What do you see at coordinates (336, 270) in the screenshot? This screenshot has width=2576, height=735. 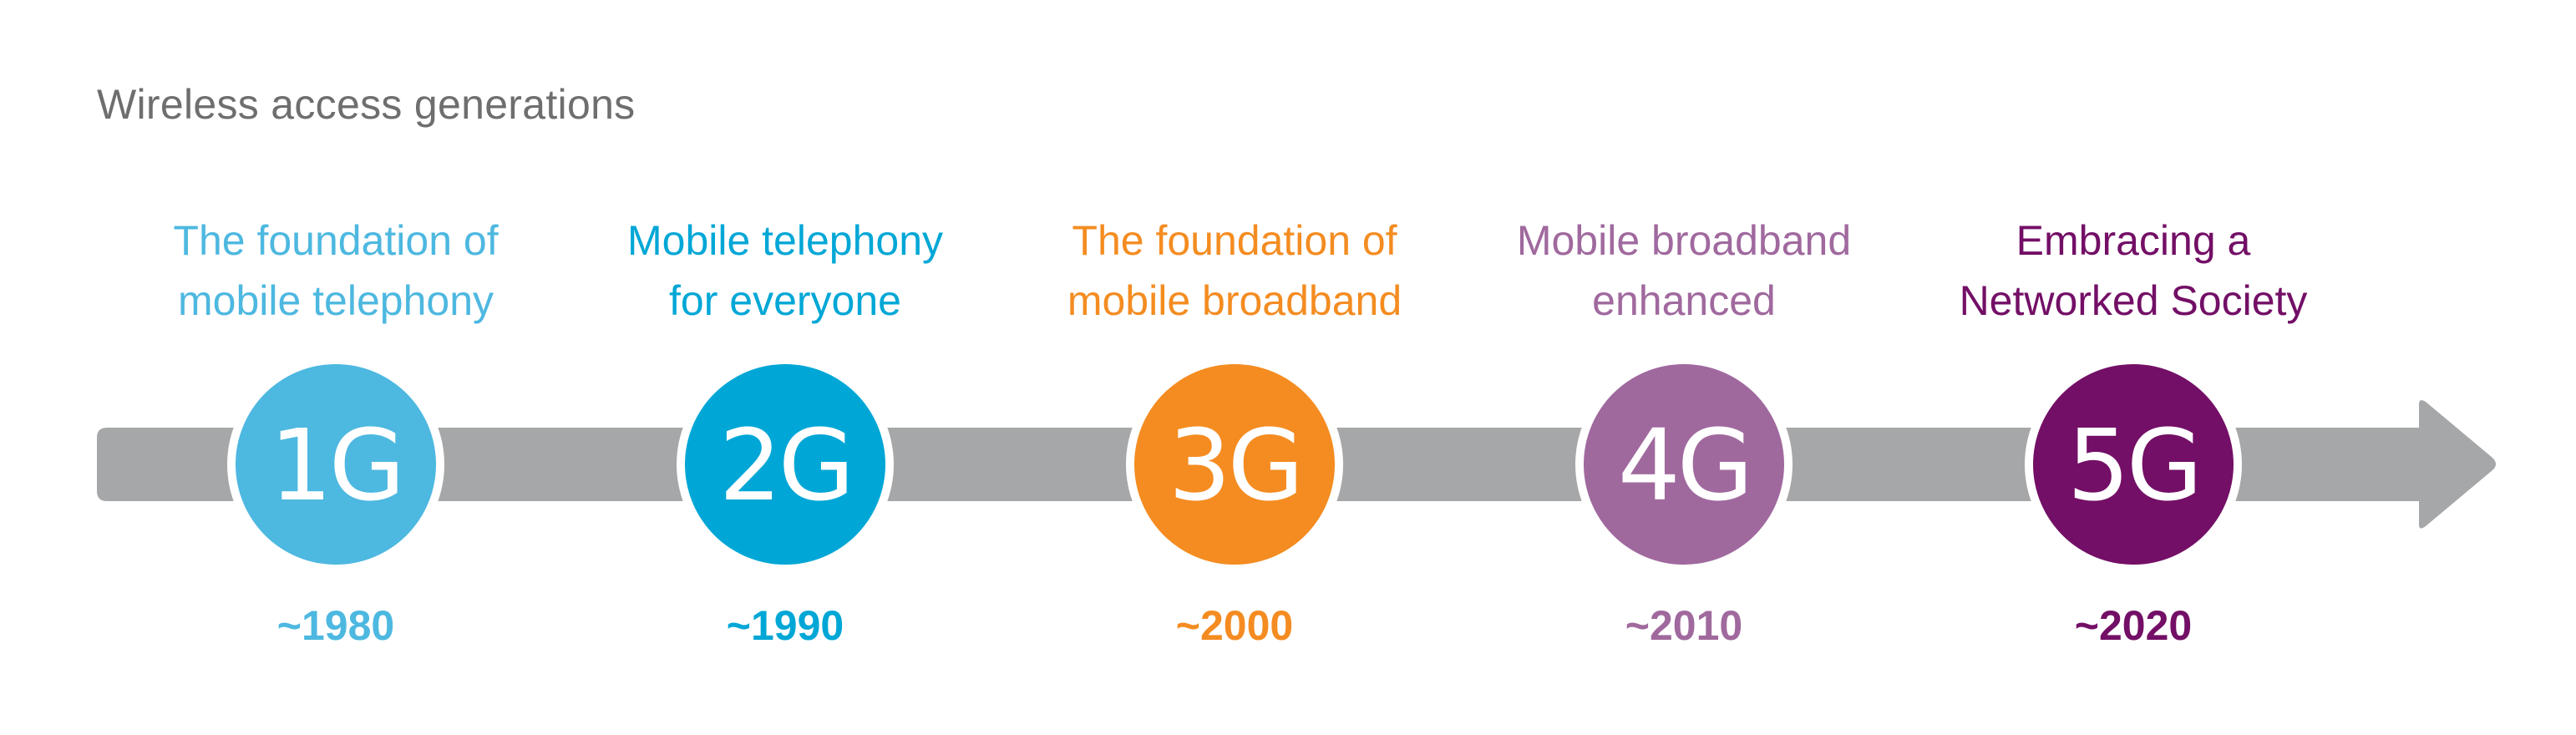 I see `generation-tagline: The foundation of mobile telephony` at bounding box center [336, 270].